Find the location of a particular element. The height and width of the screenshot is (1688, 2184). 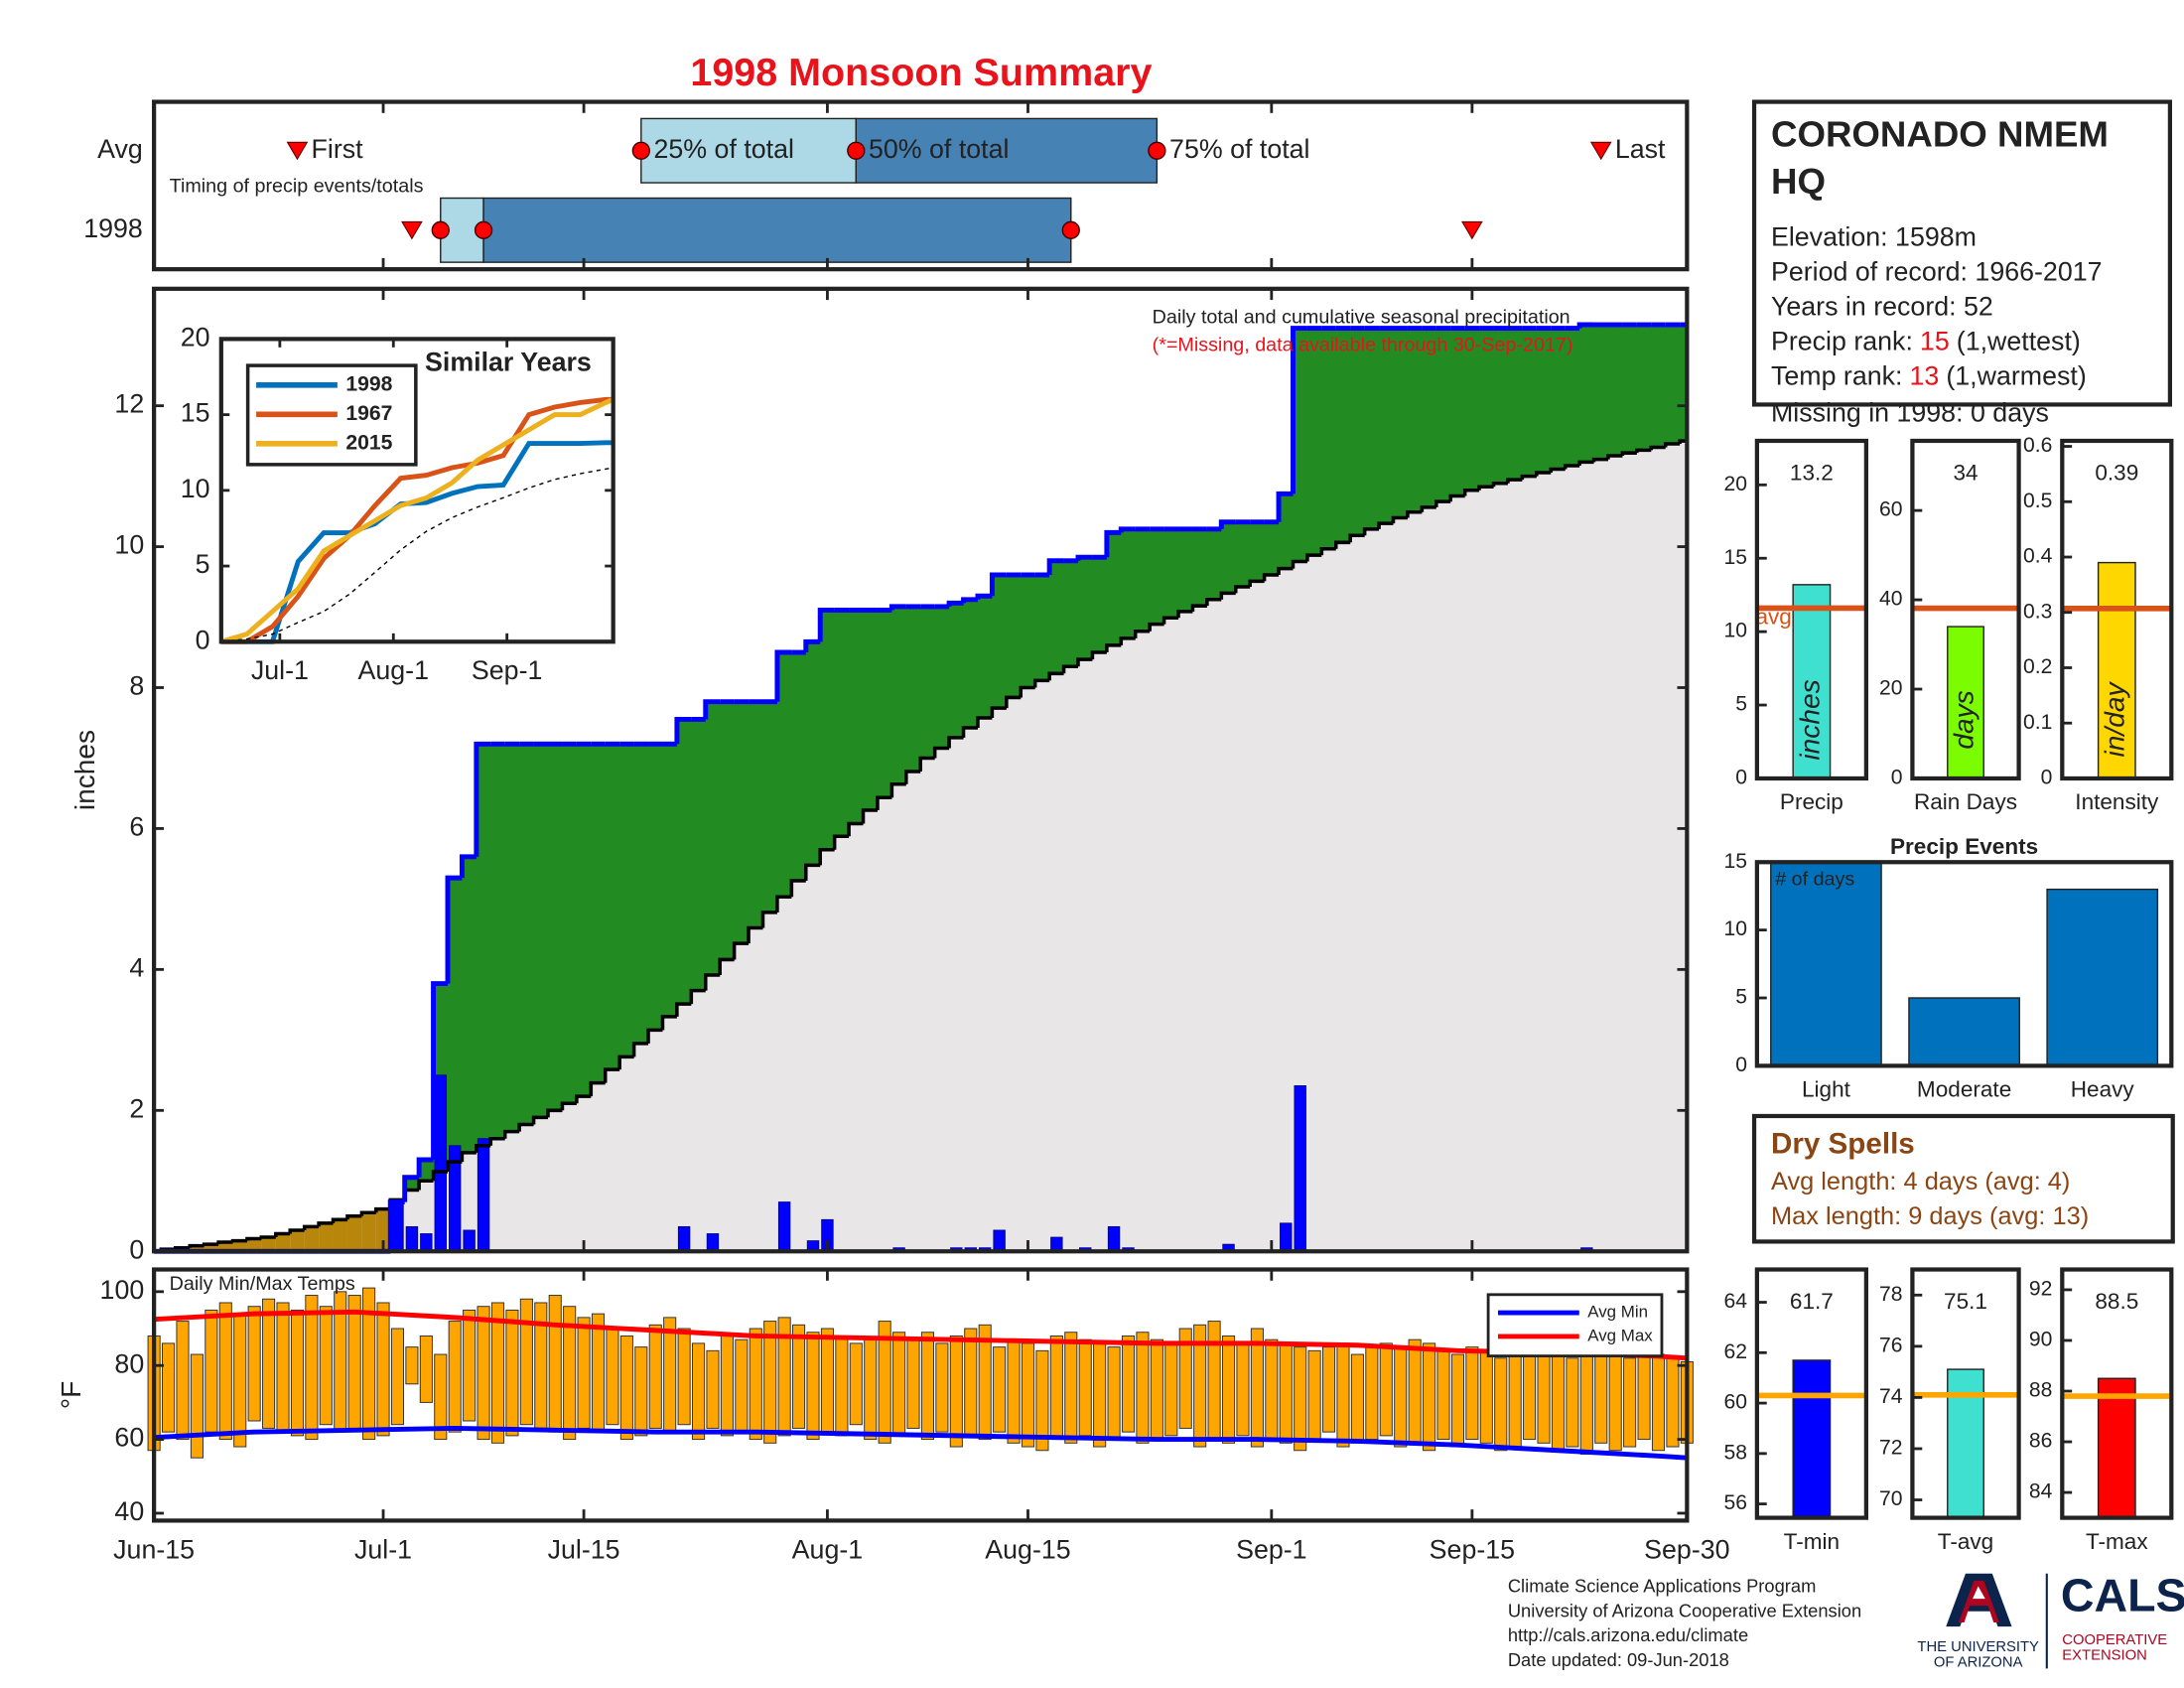

y-tick-label: 0.1 is located at coordinates (2037, 722).